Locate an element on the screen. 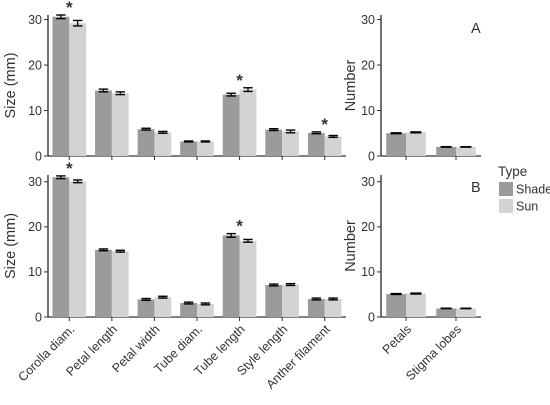  legend: Type Shade Sun is located at coordinates (524, 189).